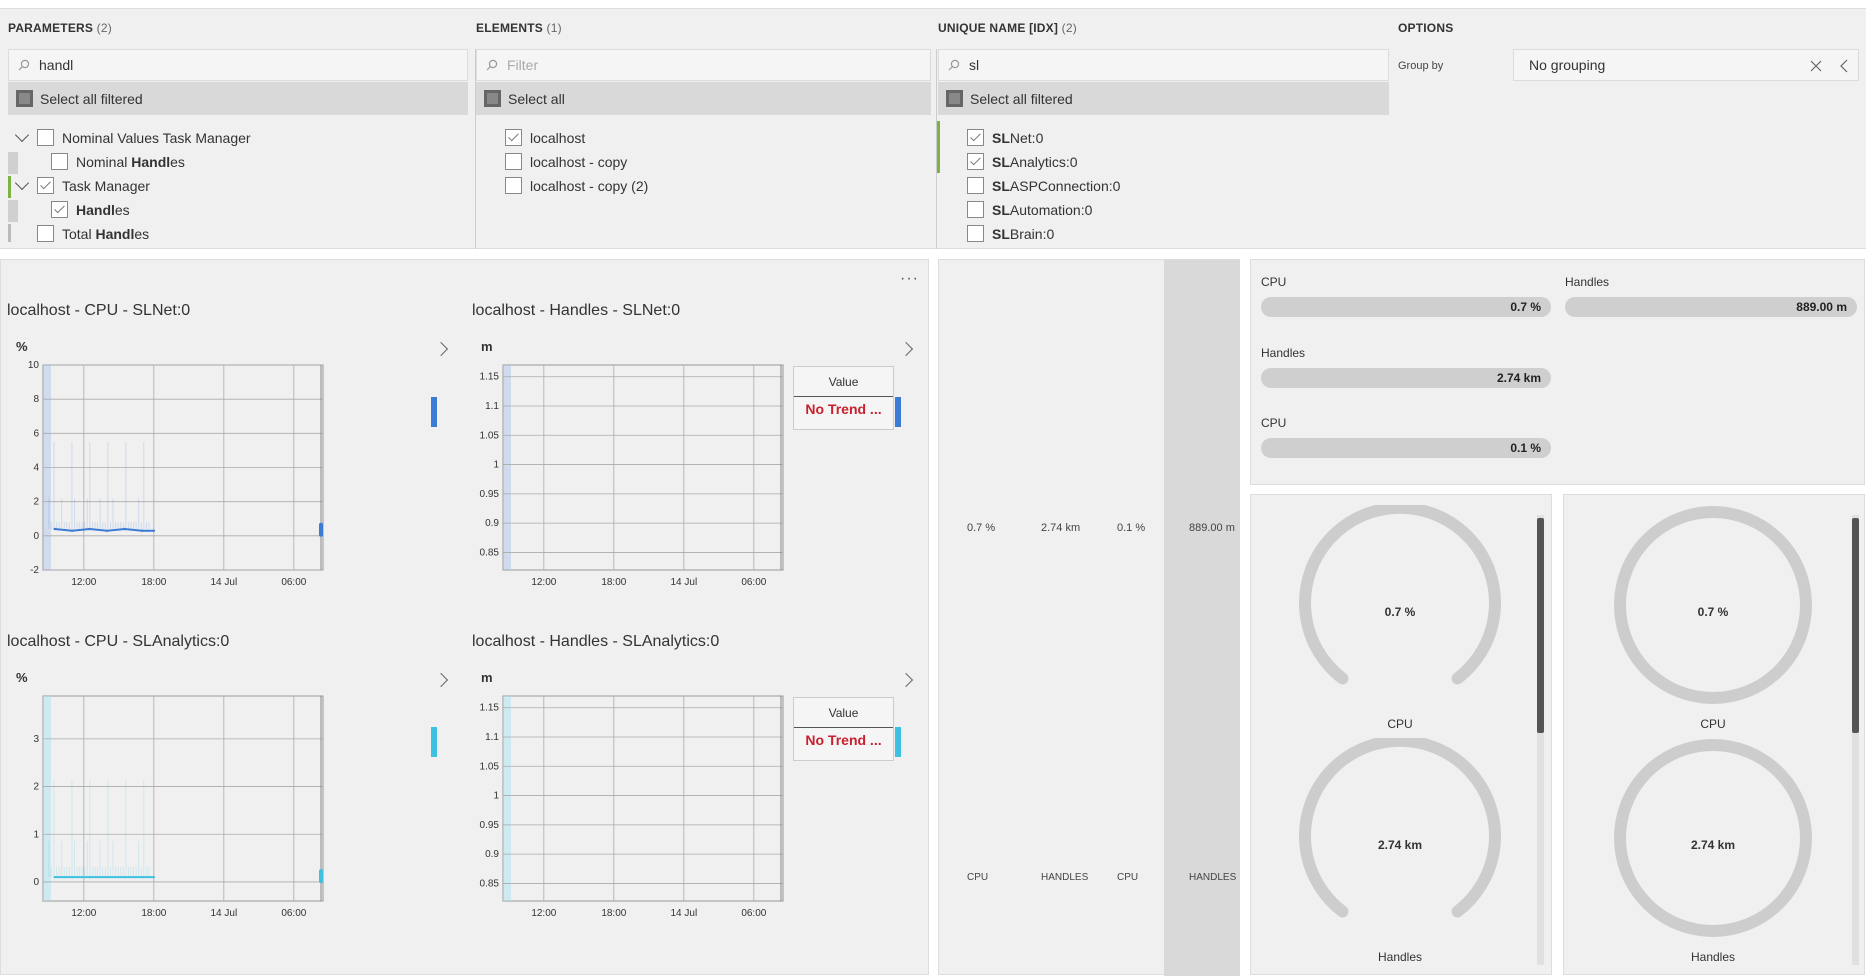 This screenshot has height=979, width=1868. What do you see at coordinates (1131, 528) in the screenshot?
I see `column-value: 0.1 %` at bounding box center [1131, 528].